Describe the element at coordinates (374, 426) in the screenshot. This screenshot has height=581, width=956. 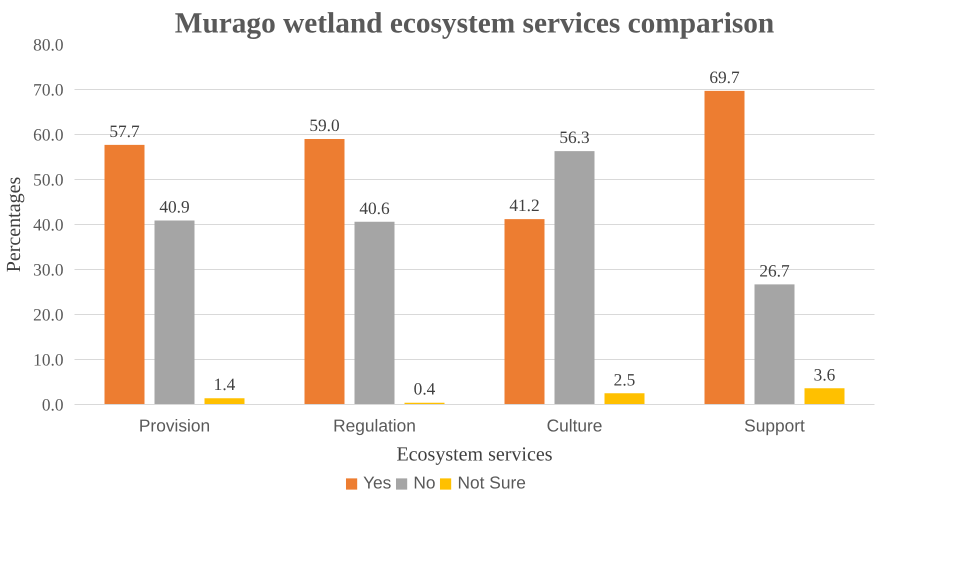
I see `x-tick-label: Regulation` at that location.